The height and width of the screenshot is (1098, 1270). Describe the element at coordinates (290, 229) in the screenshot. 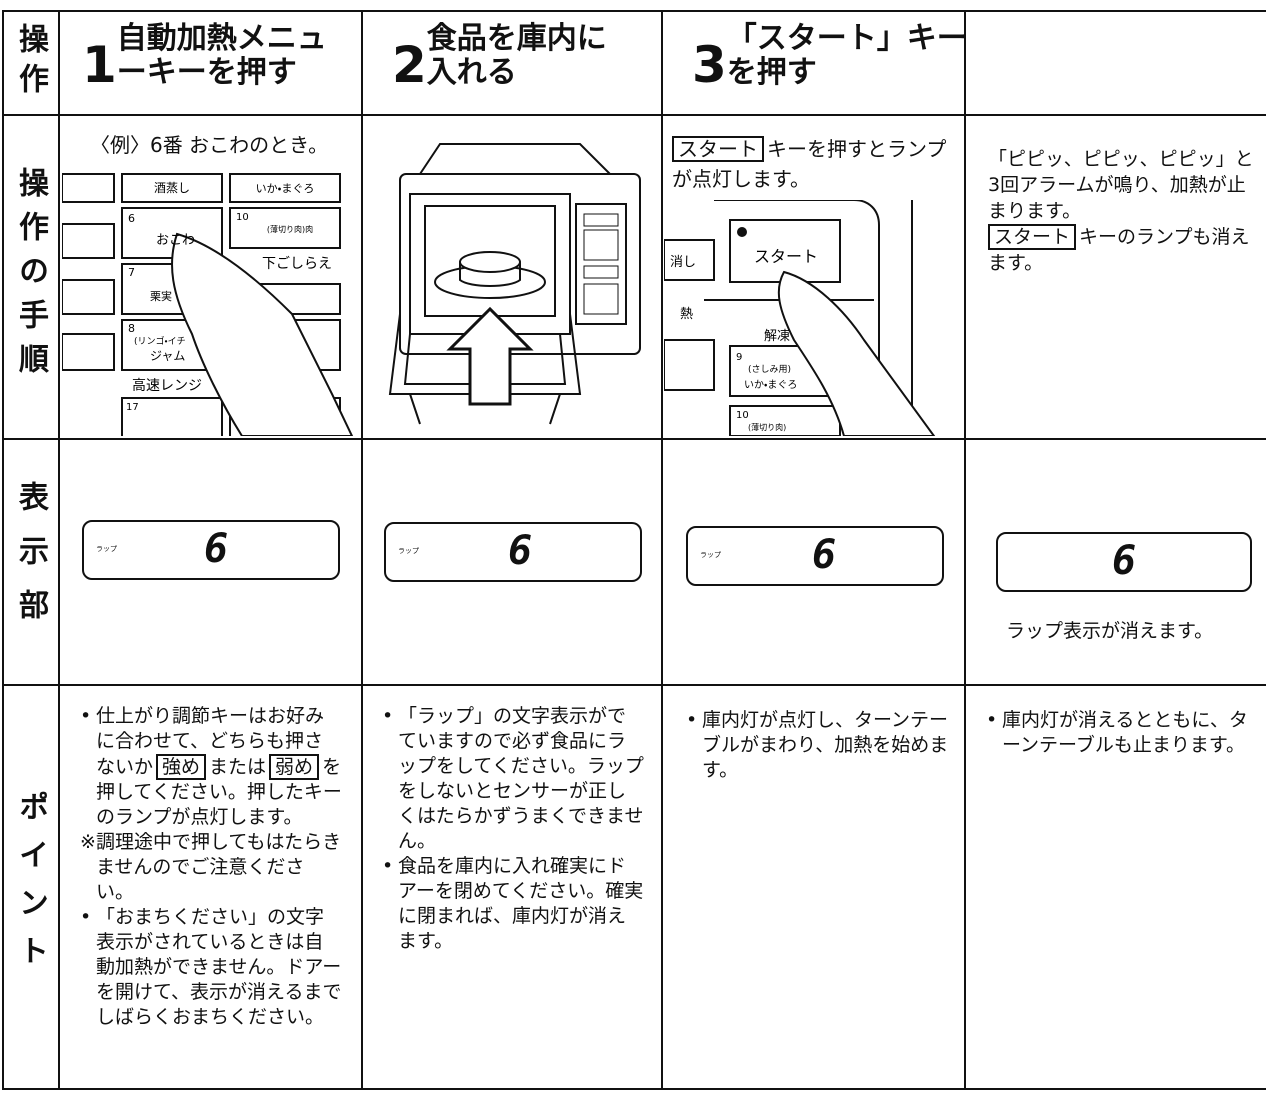

I see `key-label: (薄切り肉)肉` at that location.